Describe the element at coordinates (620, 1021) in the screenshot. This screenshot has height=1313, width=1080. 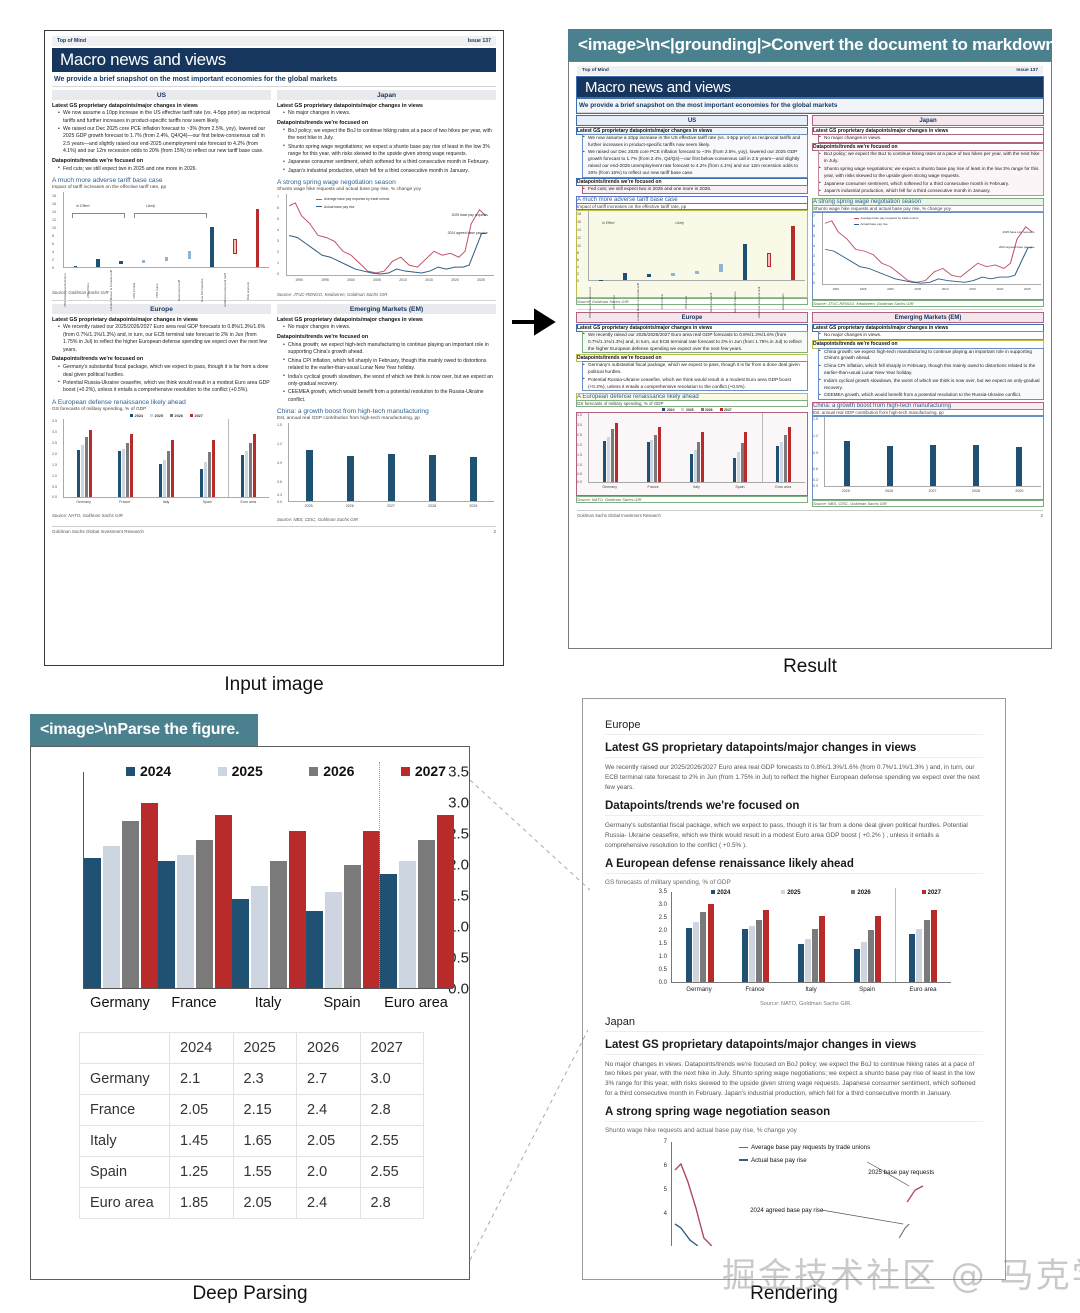
I see `md-heading-japan: Japan` at that location.